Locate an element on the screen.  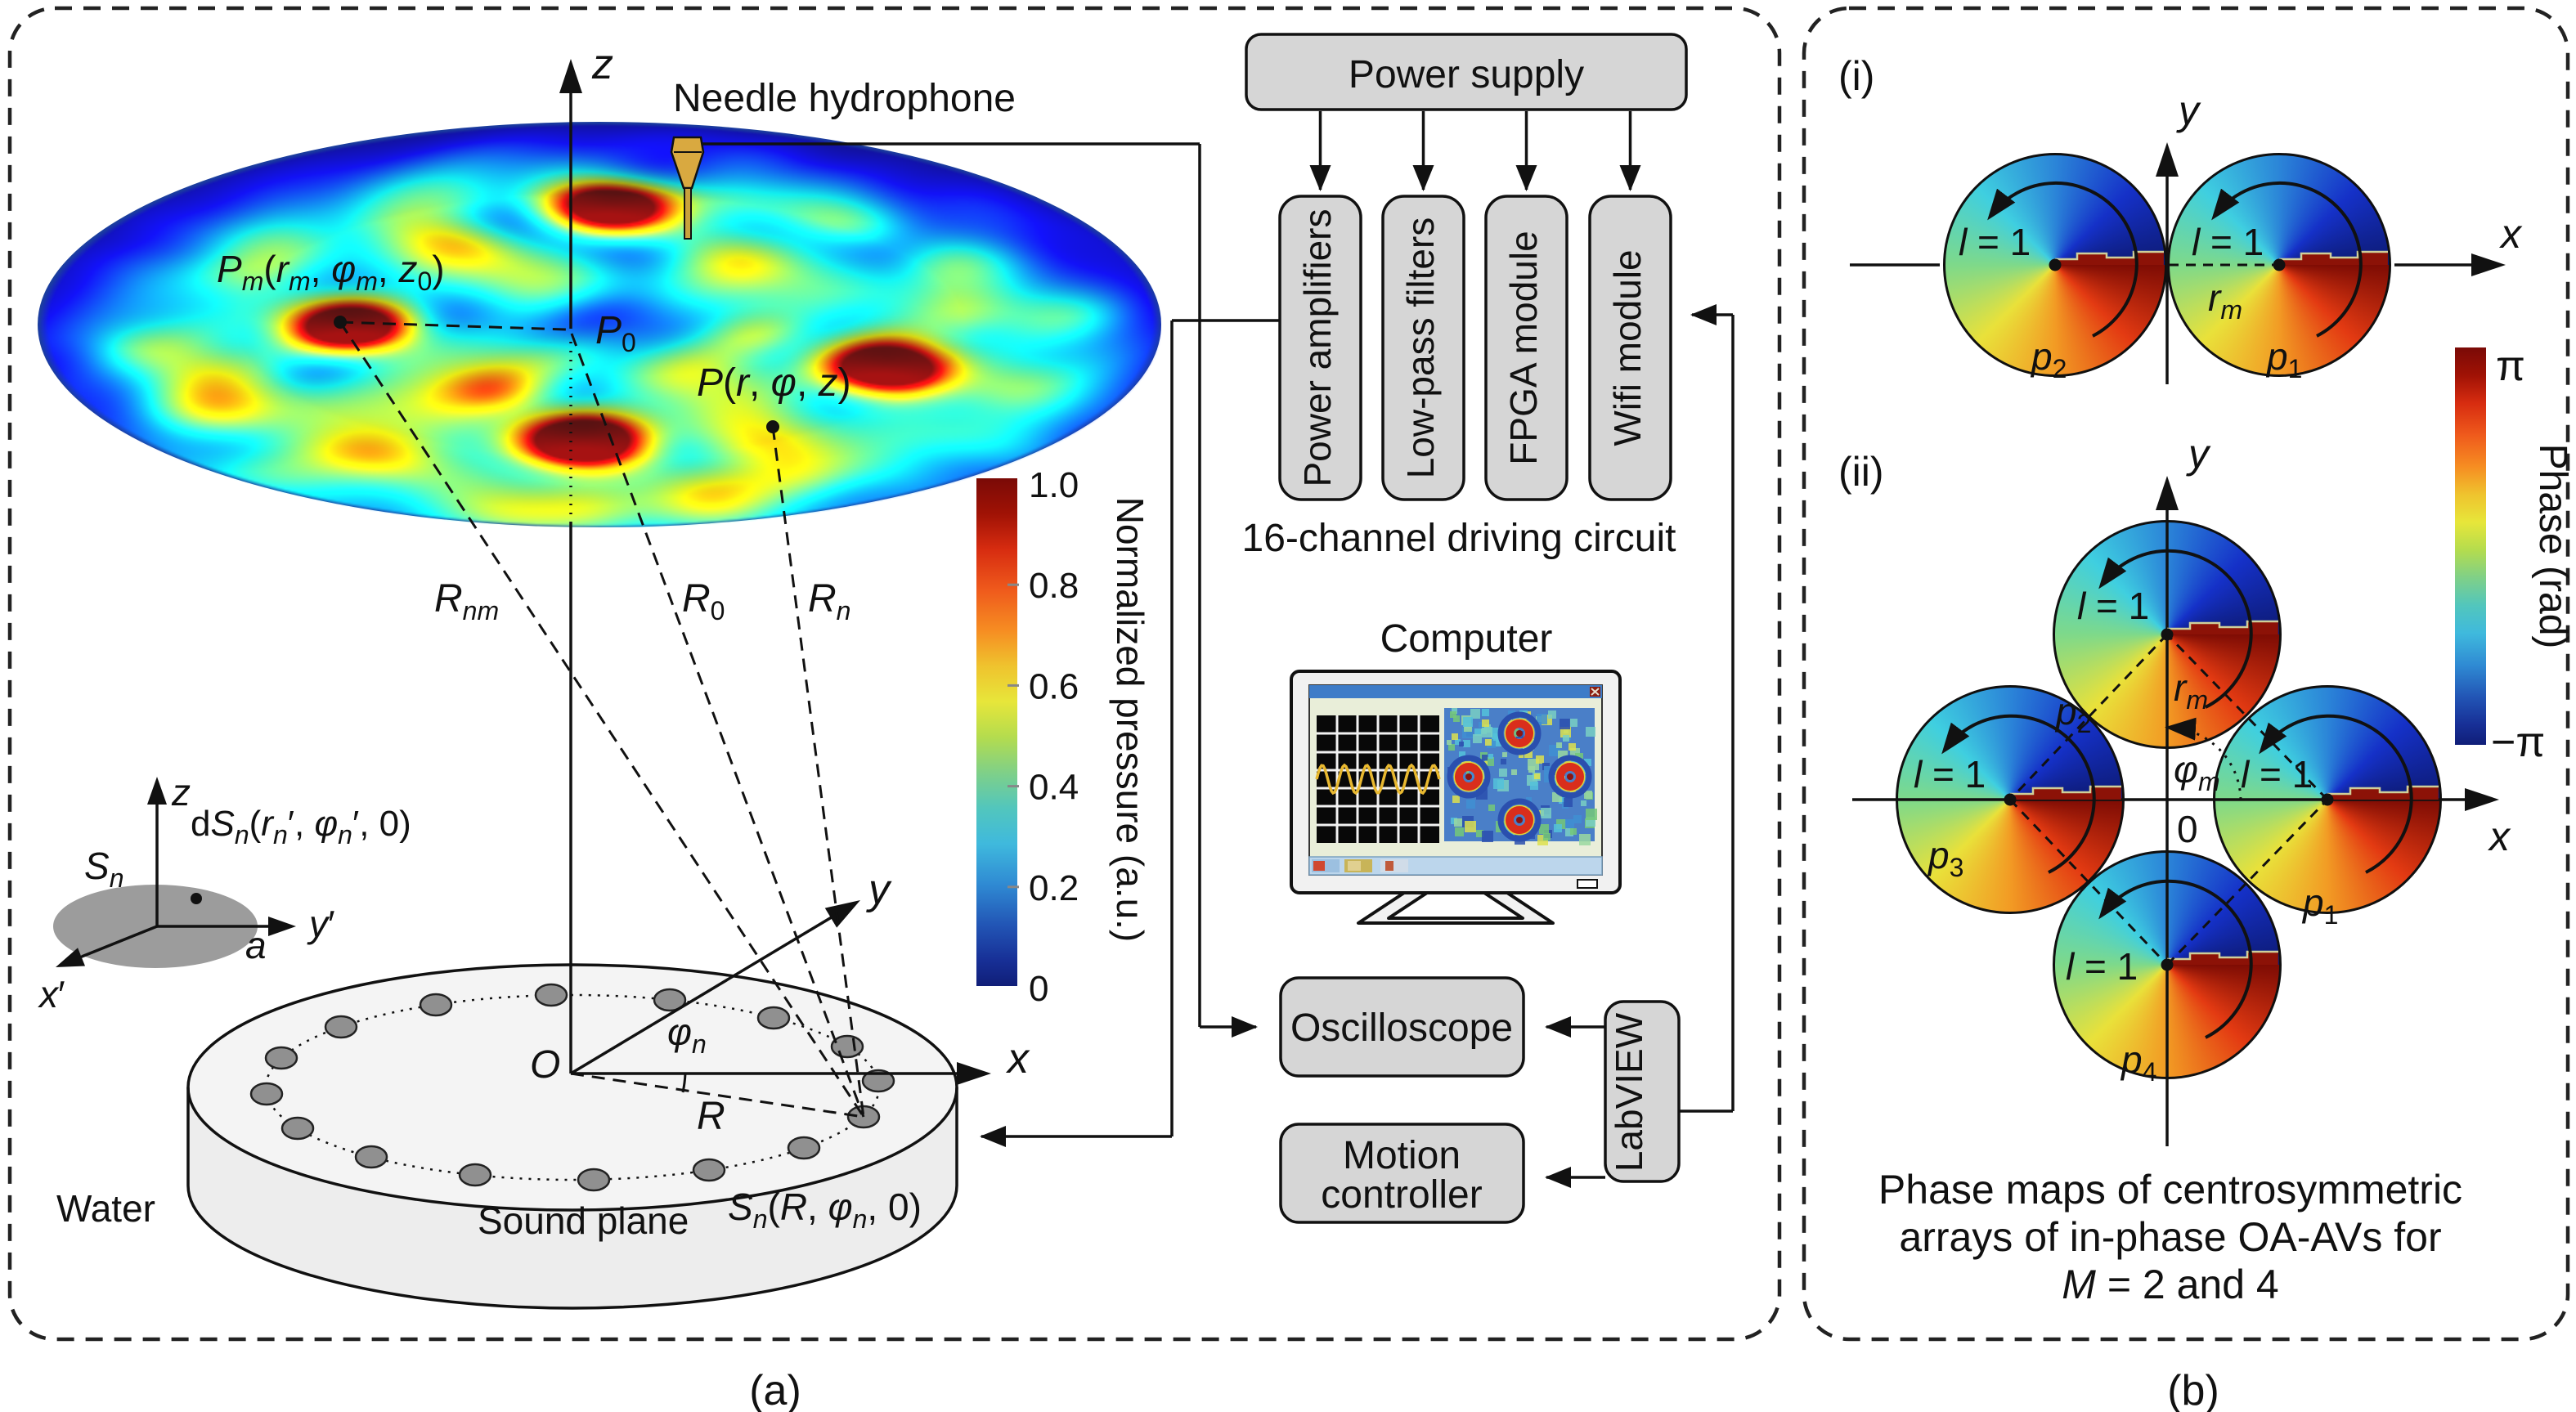
svg-text: dSn​(rn​′, φn​′, 0) is located at coordinates (301, 826).